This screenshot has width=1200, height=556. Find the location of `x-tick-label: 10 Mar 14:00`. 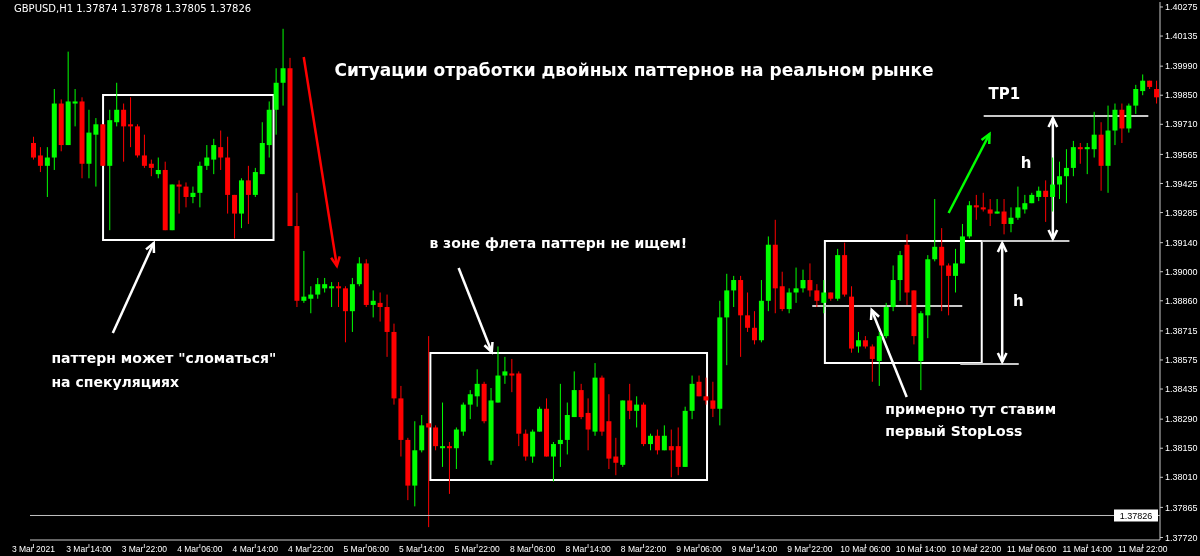

x-tick-label: 10 Mar 14:00 is located at coordinates (921, 549).